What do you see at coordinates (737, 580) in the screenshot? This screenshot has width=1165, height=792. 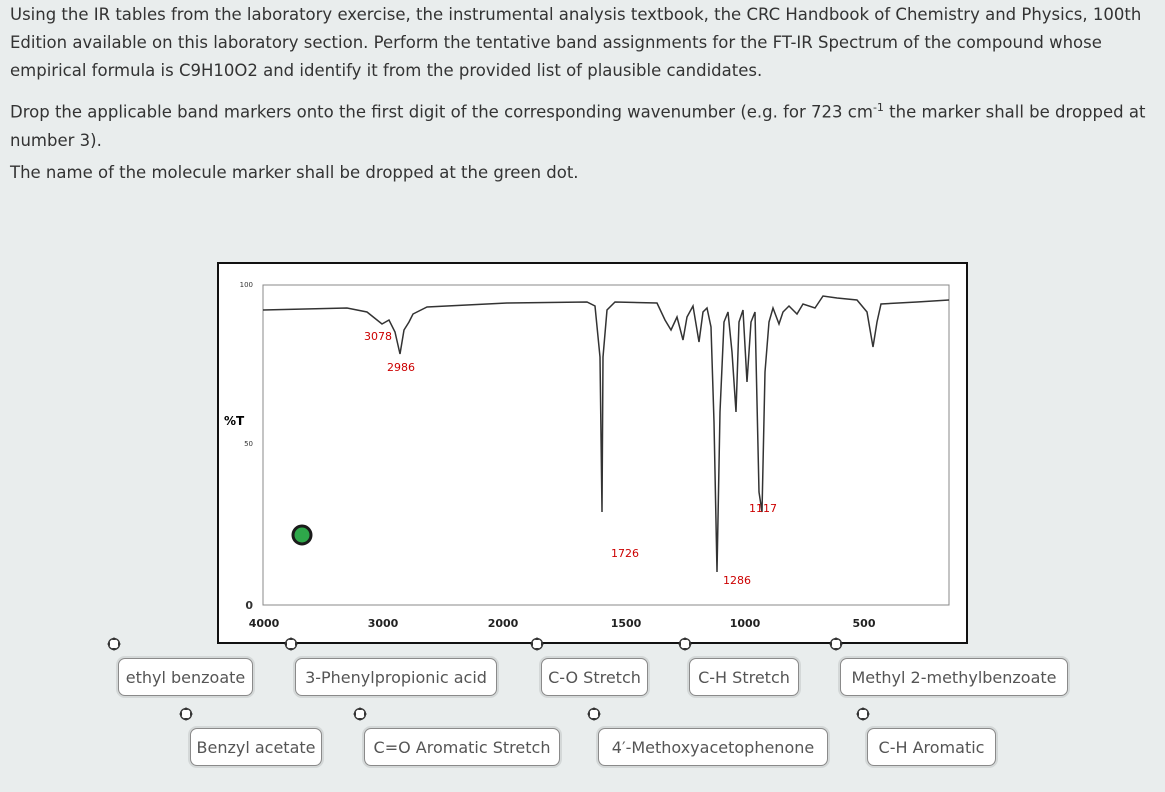 I see `peak-label: 1286` at bounding box center [737, 580].